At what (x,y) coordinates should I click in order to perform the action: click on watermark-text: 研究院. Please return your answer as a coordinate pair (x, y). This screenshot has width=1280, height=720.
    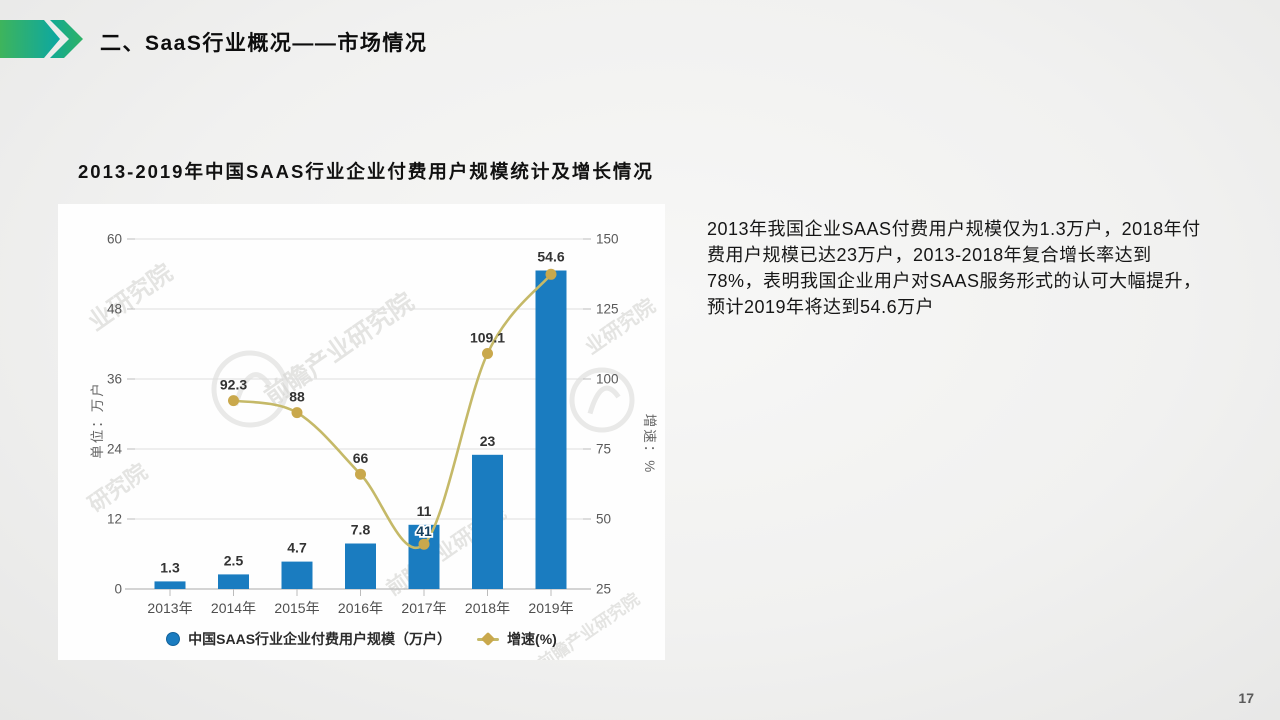
    Looking at the image, I should click on (117, 488).